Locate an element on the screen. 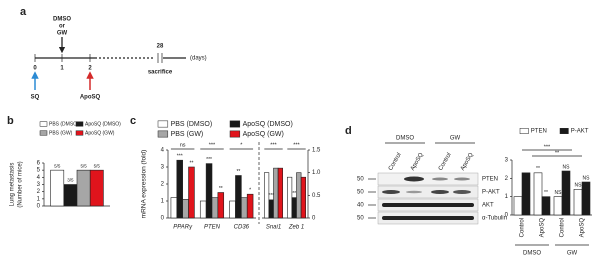 The image size is (616, 260). legend-label: PBS (GW) is located at coordinates (187, 134).